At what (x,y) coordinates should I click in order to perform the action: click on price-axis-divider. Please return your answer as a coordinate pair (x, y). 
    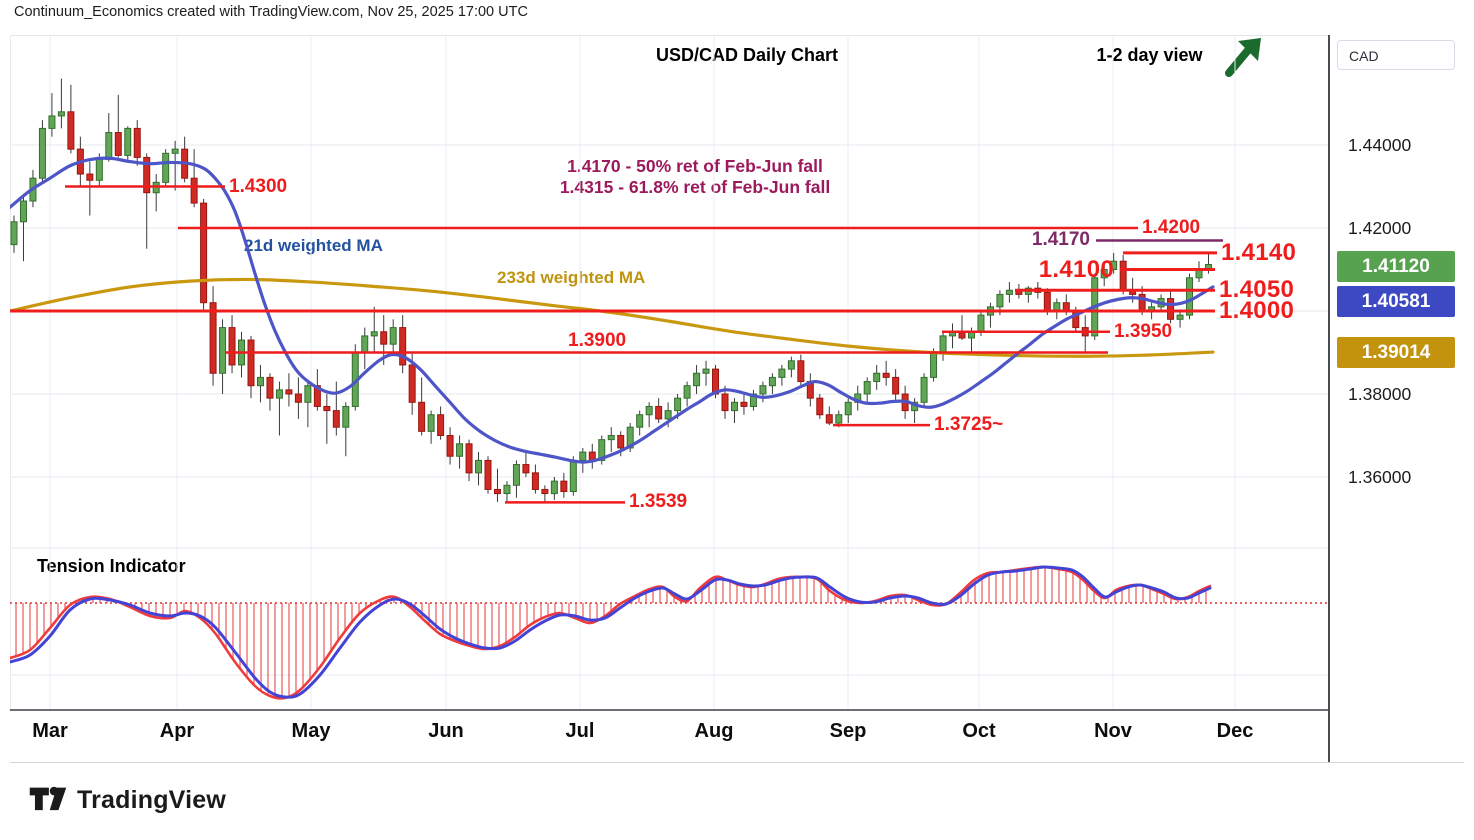
    Looking at the image, I should click on (1329, 399).